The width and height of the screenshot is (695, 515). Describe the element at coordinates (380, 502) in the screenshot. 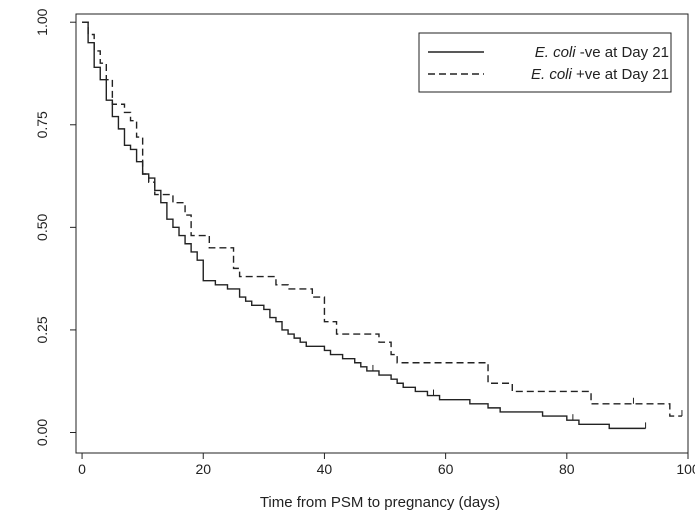

I see `x-axis-label: Time from PSM to pregnancy (days)` at that location.